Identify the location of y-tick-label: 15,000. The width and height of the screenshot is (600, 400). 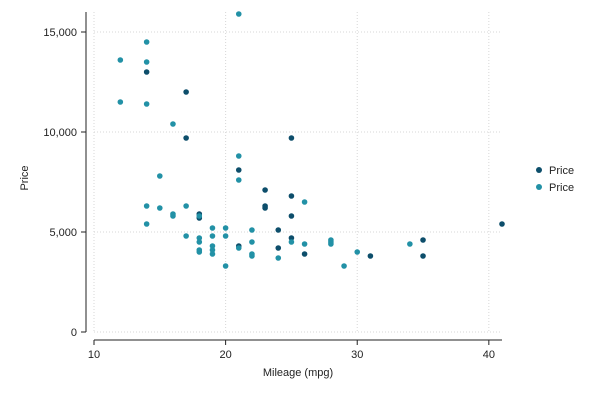
(60, 33).